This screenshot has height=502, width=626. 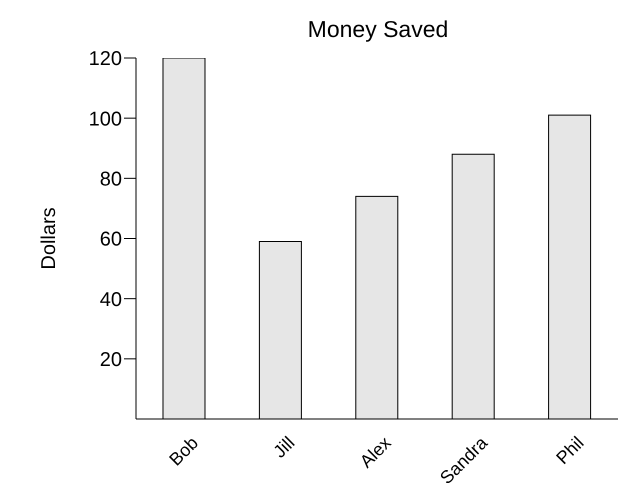 What do you see at coordinates (49, 238) in the screenshot?
I see `y-axis-title: Dollars` at bounding box center [49, 238].